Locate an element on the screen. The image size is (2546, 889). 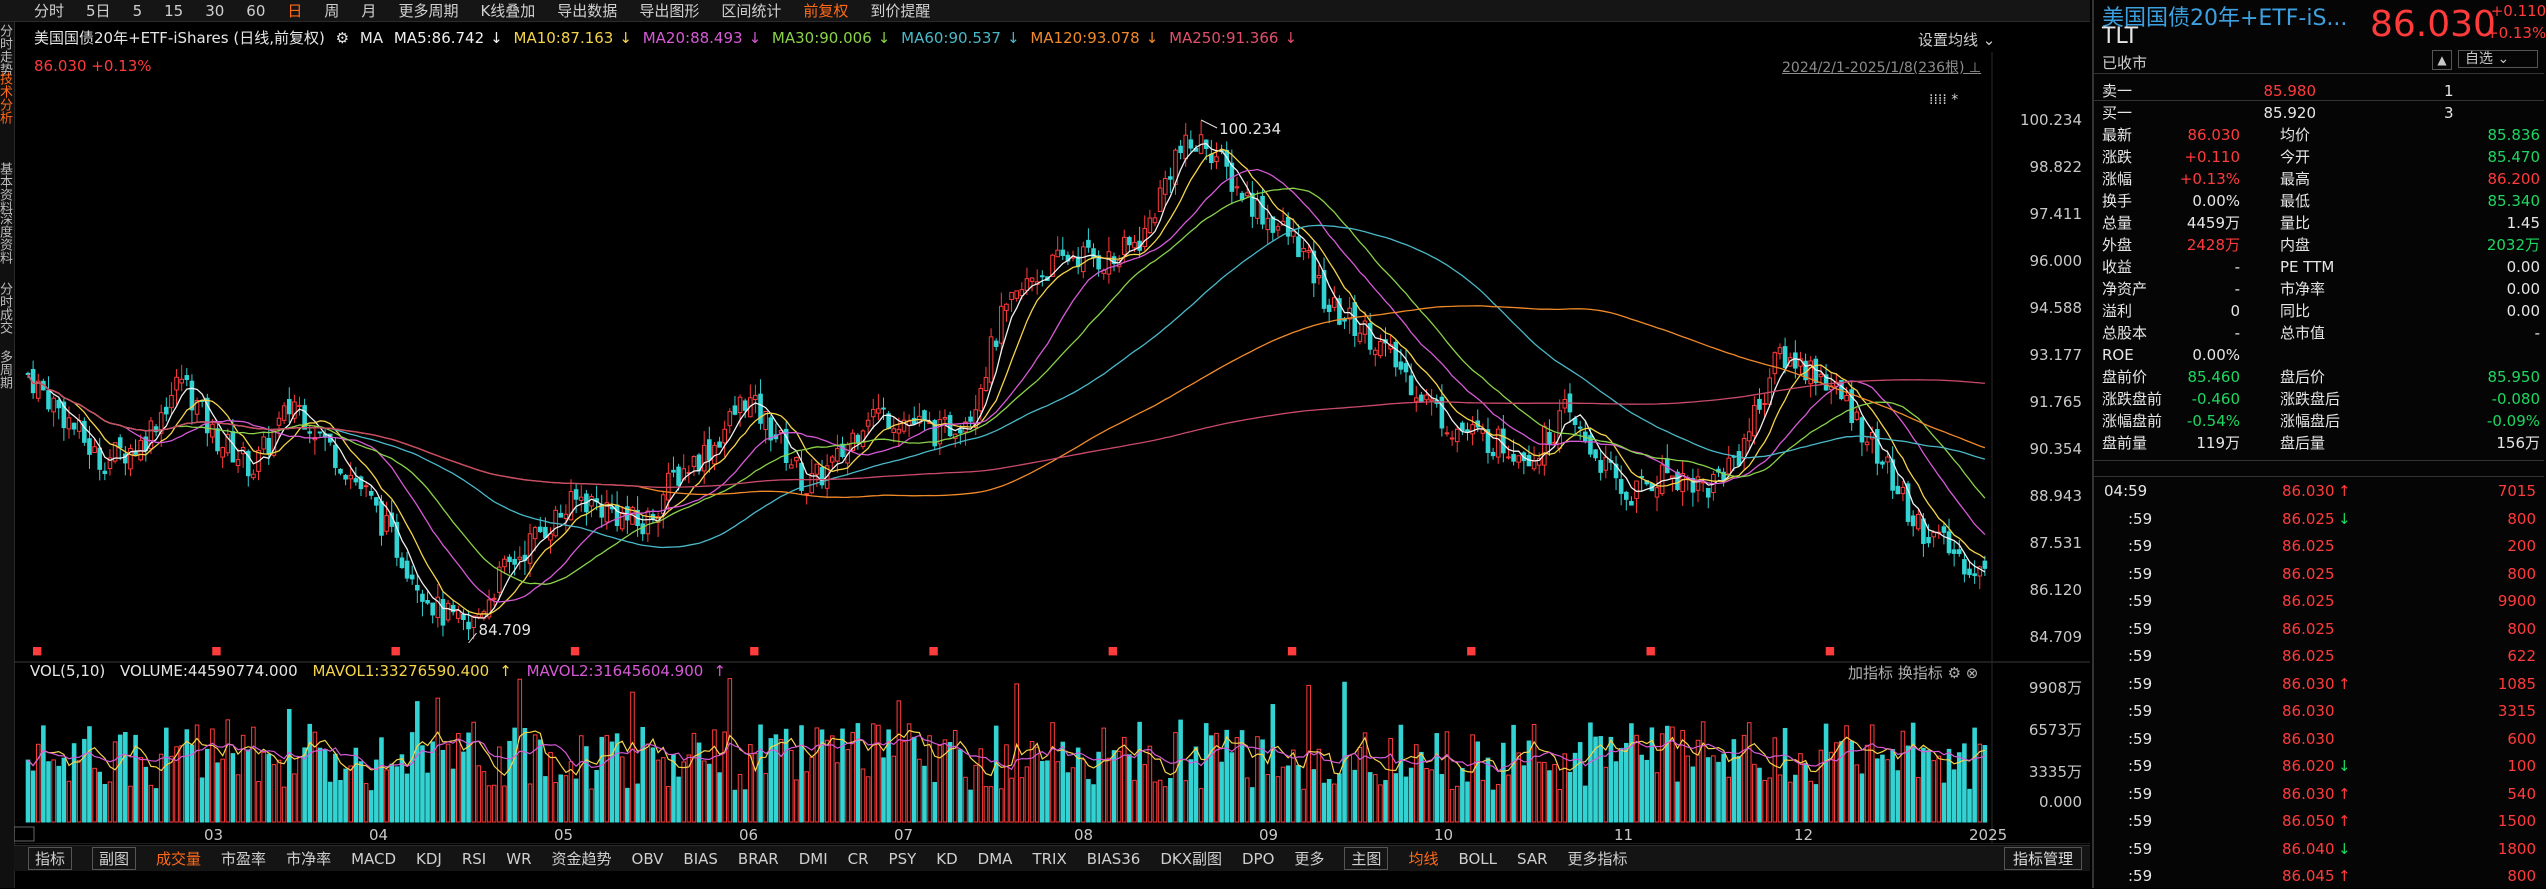
quote-row-label: 换手 is located at coordinates (2117, 201).